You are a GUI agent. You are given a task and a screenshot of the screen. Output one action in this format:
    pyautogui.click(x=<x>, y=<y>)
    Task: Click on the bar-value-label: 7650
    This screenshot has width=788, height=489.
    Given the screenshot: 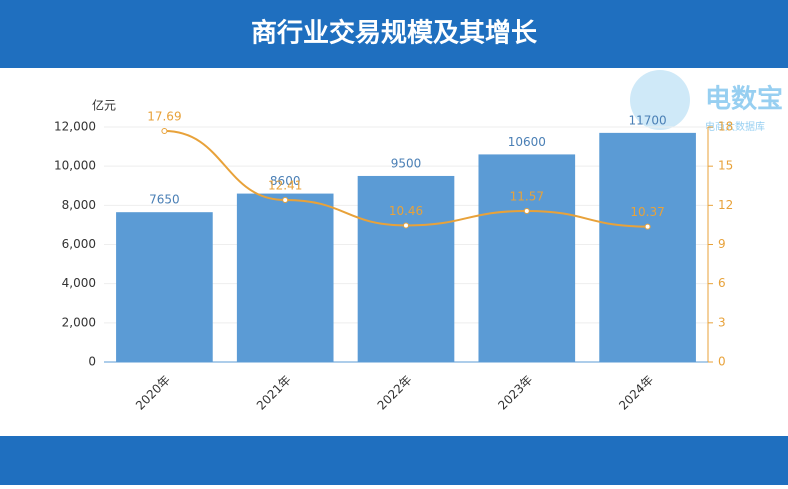 What is the action you would take?
    pyautogui.click(x=164, y=200)
    